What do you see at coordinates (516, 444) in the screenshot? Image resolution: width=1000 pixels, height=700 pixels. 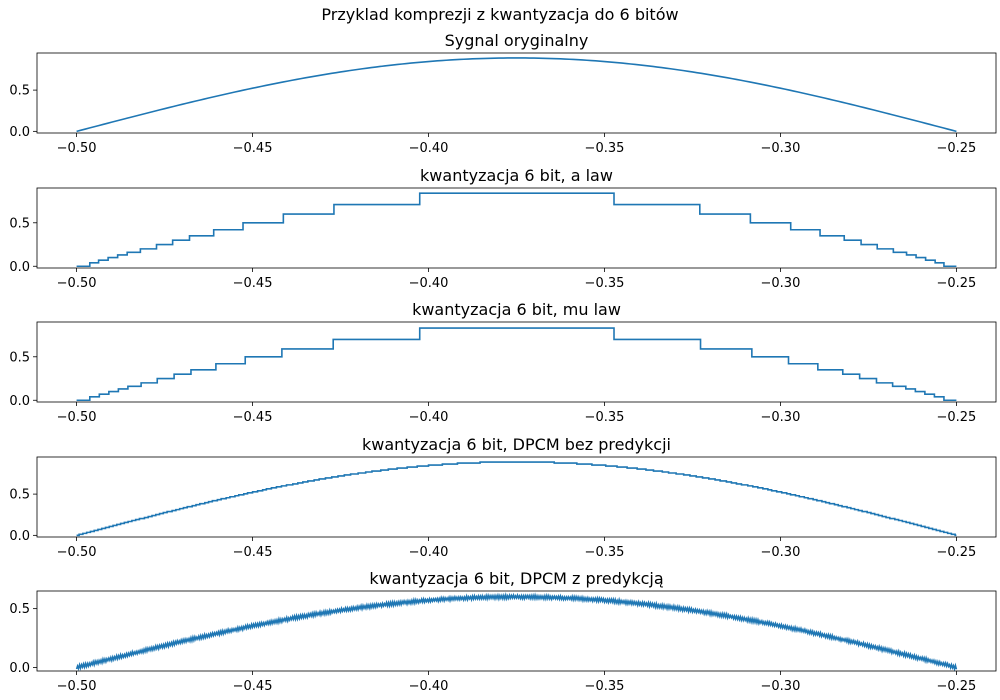 I see `subplot-title: kwantyzacja 6 bit, DPCM bez predykcji` at bounding box center [516, 444].